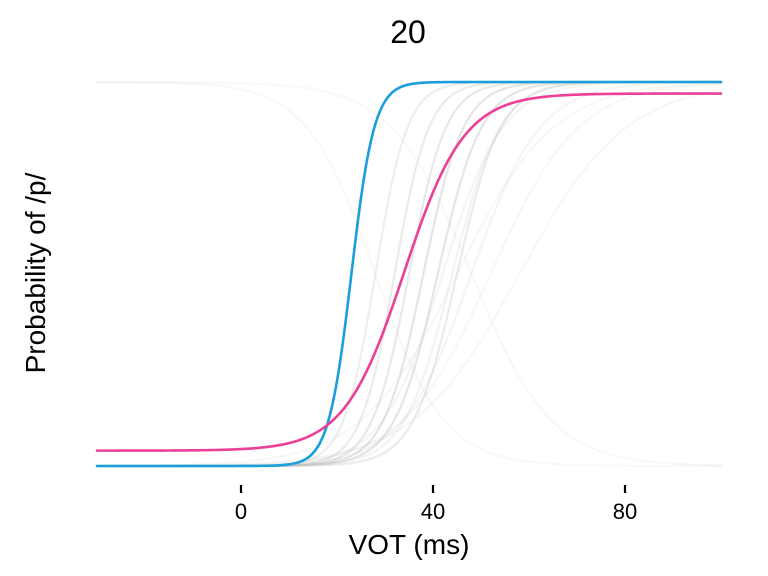 This screenshot has width=768, height=576. Describe the element at coordinates (409, 544) in the screenshot. I see `x-axis-label: VOT (ms)` at that location.